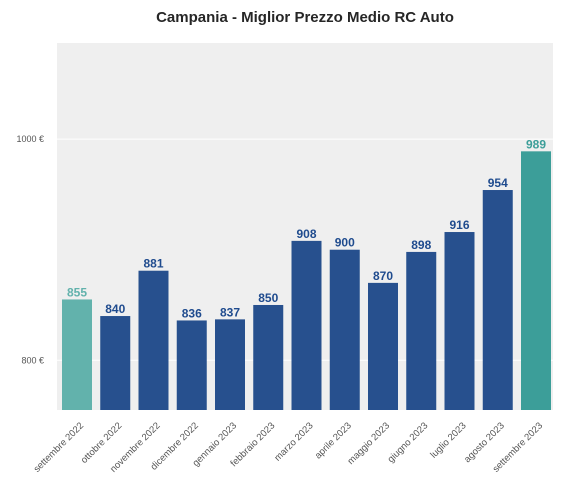  Describe the element at coordinates (30, 249) in the screenshot. I see `y-axis-ticks: 800 € 1000 €` at that location.